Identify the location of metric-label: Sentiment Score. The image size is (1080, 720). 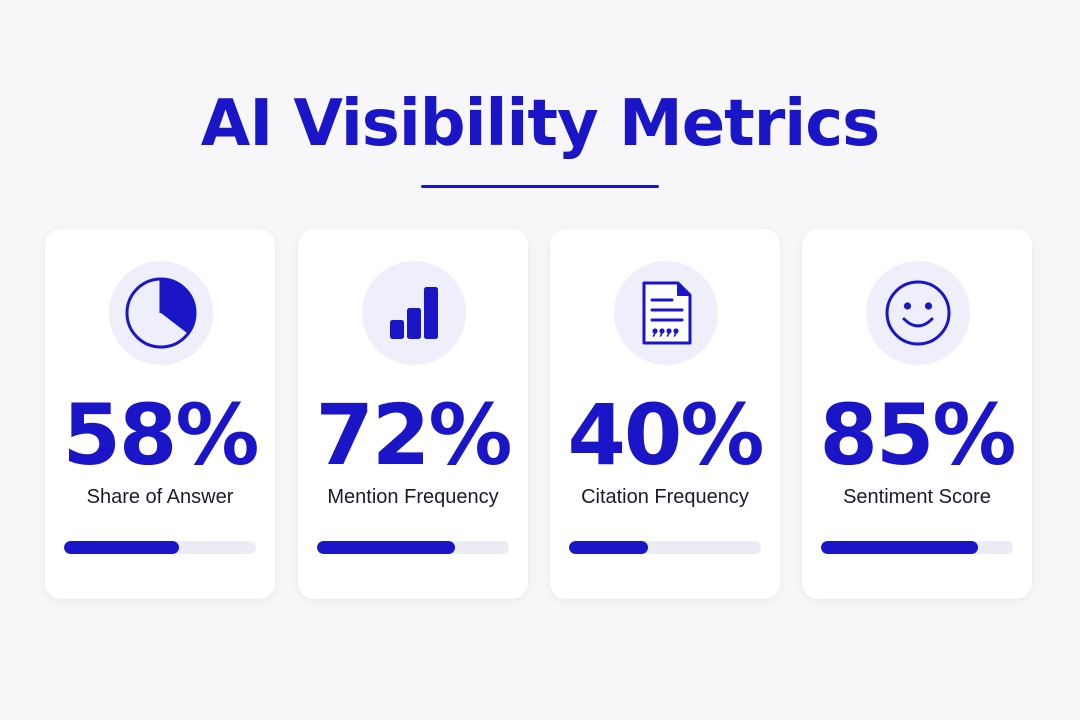
(917, 497).